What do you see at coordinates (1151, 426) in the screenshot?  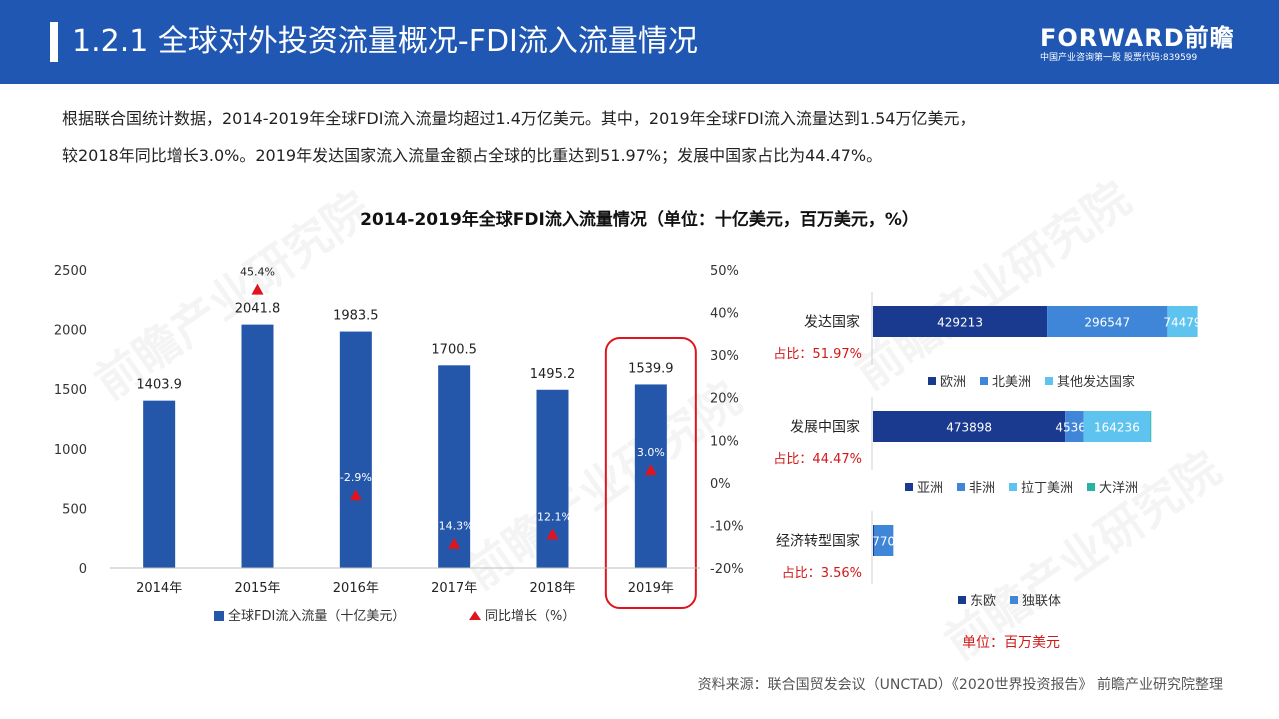 I see `bar-segment-大洋洲` at bounding box center [1151, 426].